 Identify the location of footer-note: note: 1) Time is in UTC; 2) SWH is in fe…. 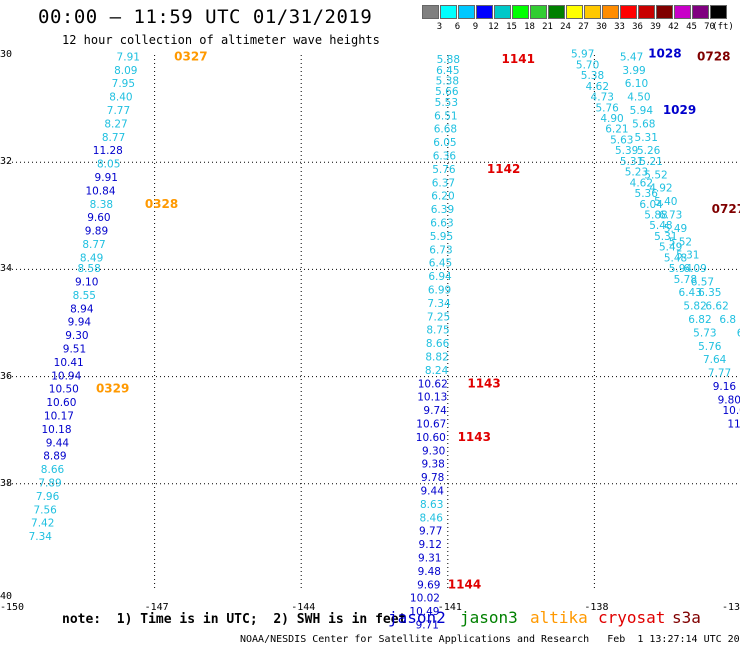
(234, 619).